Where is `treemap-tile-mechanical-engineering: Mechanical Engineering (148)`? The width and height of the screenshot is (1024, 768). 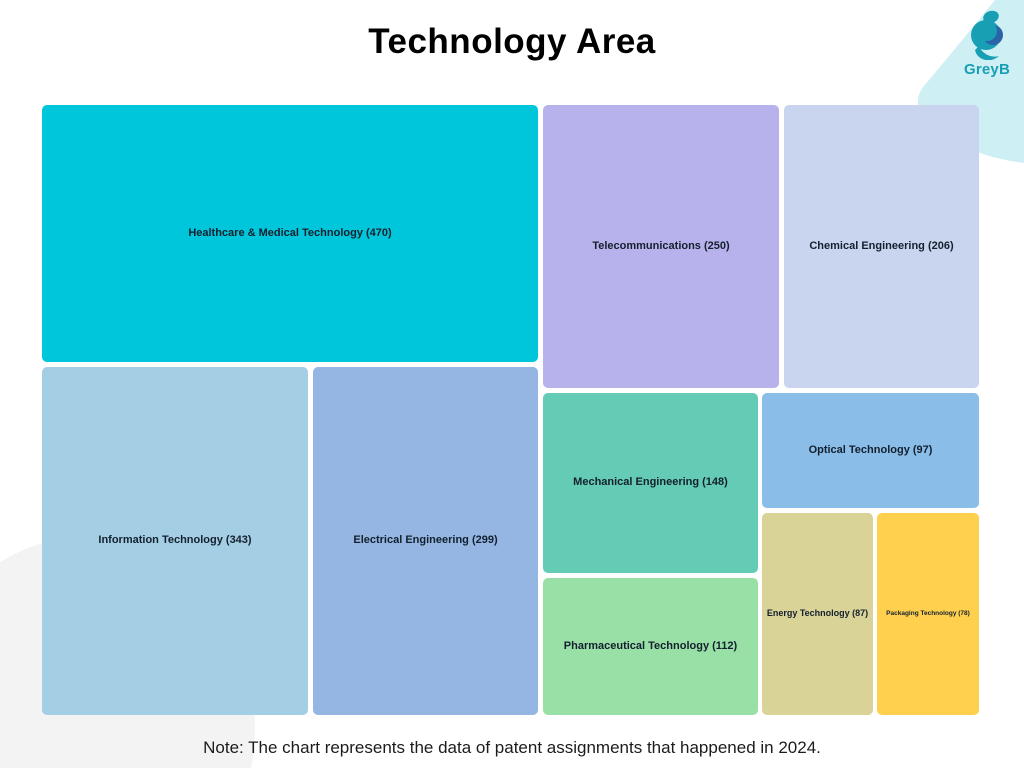 treemap-tile-mechanical-engineering: Mechanical Engineering (148) is located at coordinates (650, 483).